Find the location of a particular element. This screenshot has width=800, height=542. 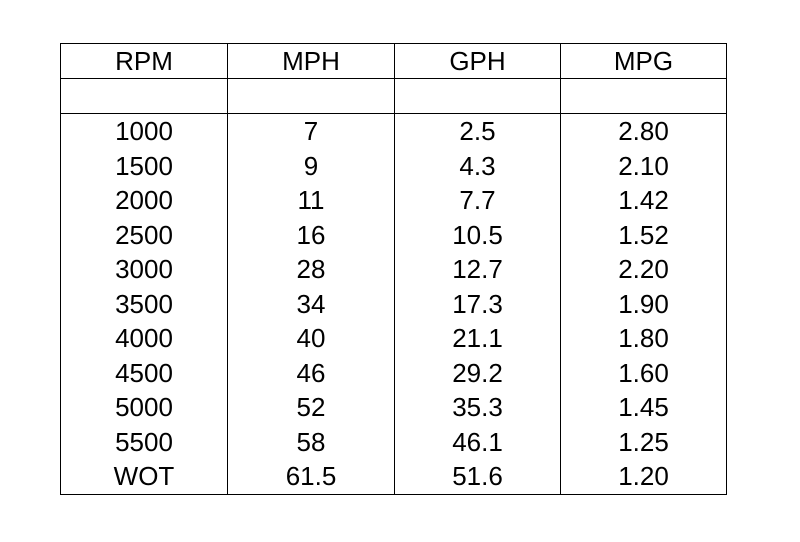

cell-gph: 46.1 is located at coordinates (477, 441).